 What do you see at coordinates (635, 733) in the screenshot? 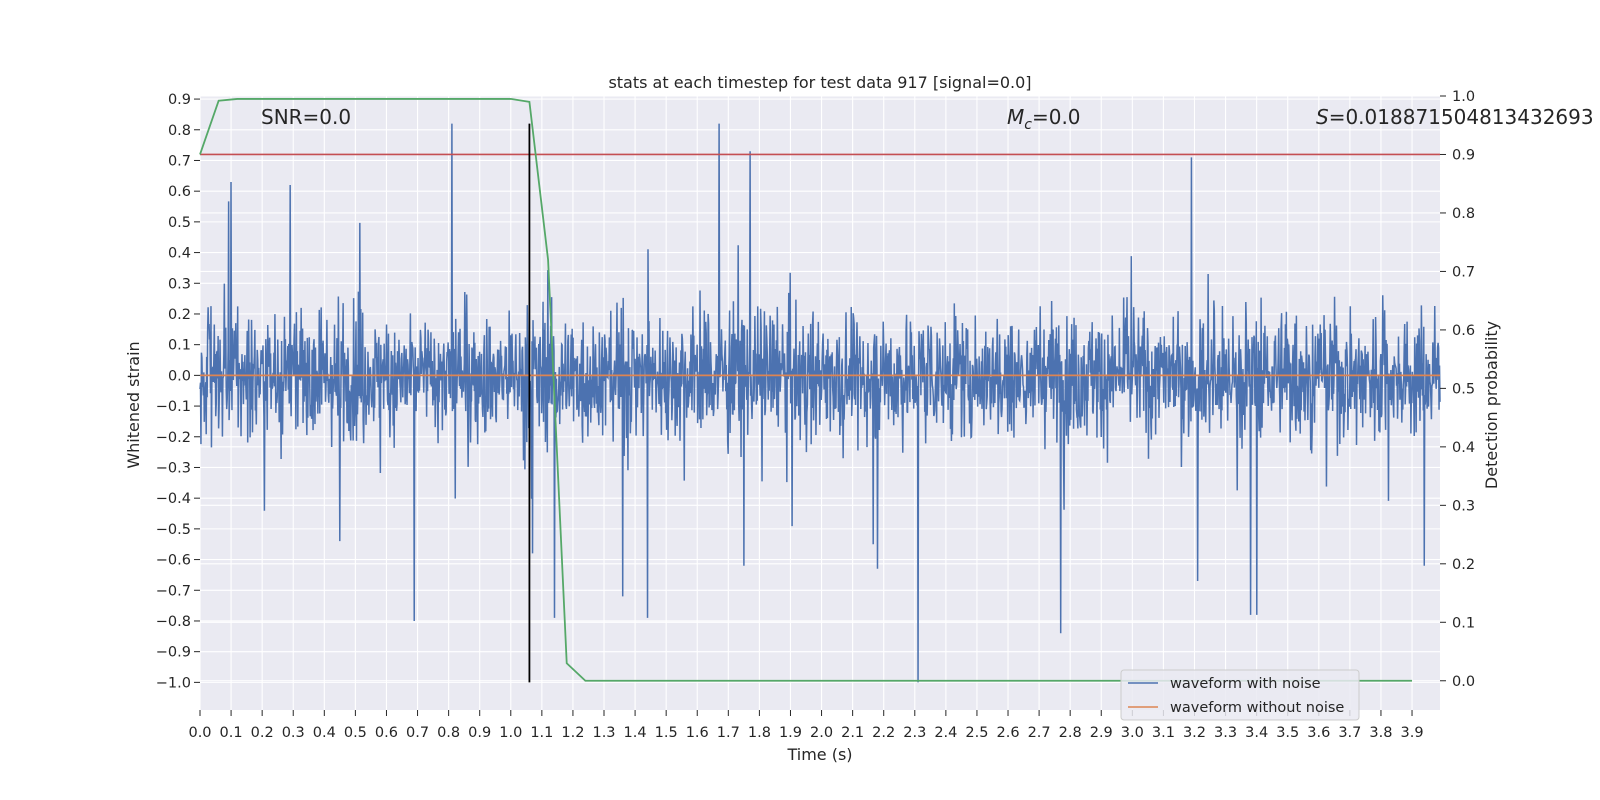
I see `x-tick-label: 1.4` at bounding box center [635, 733].